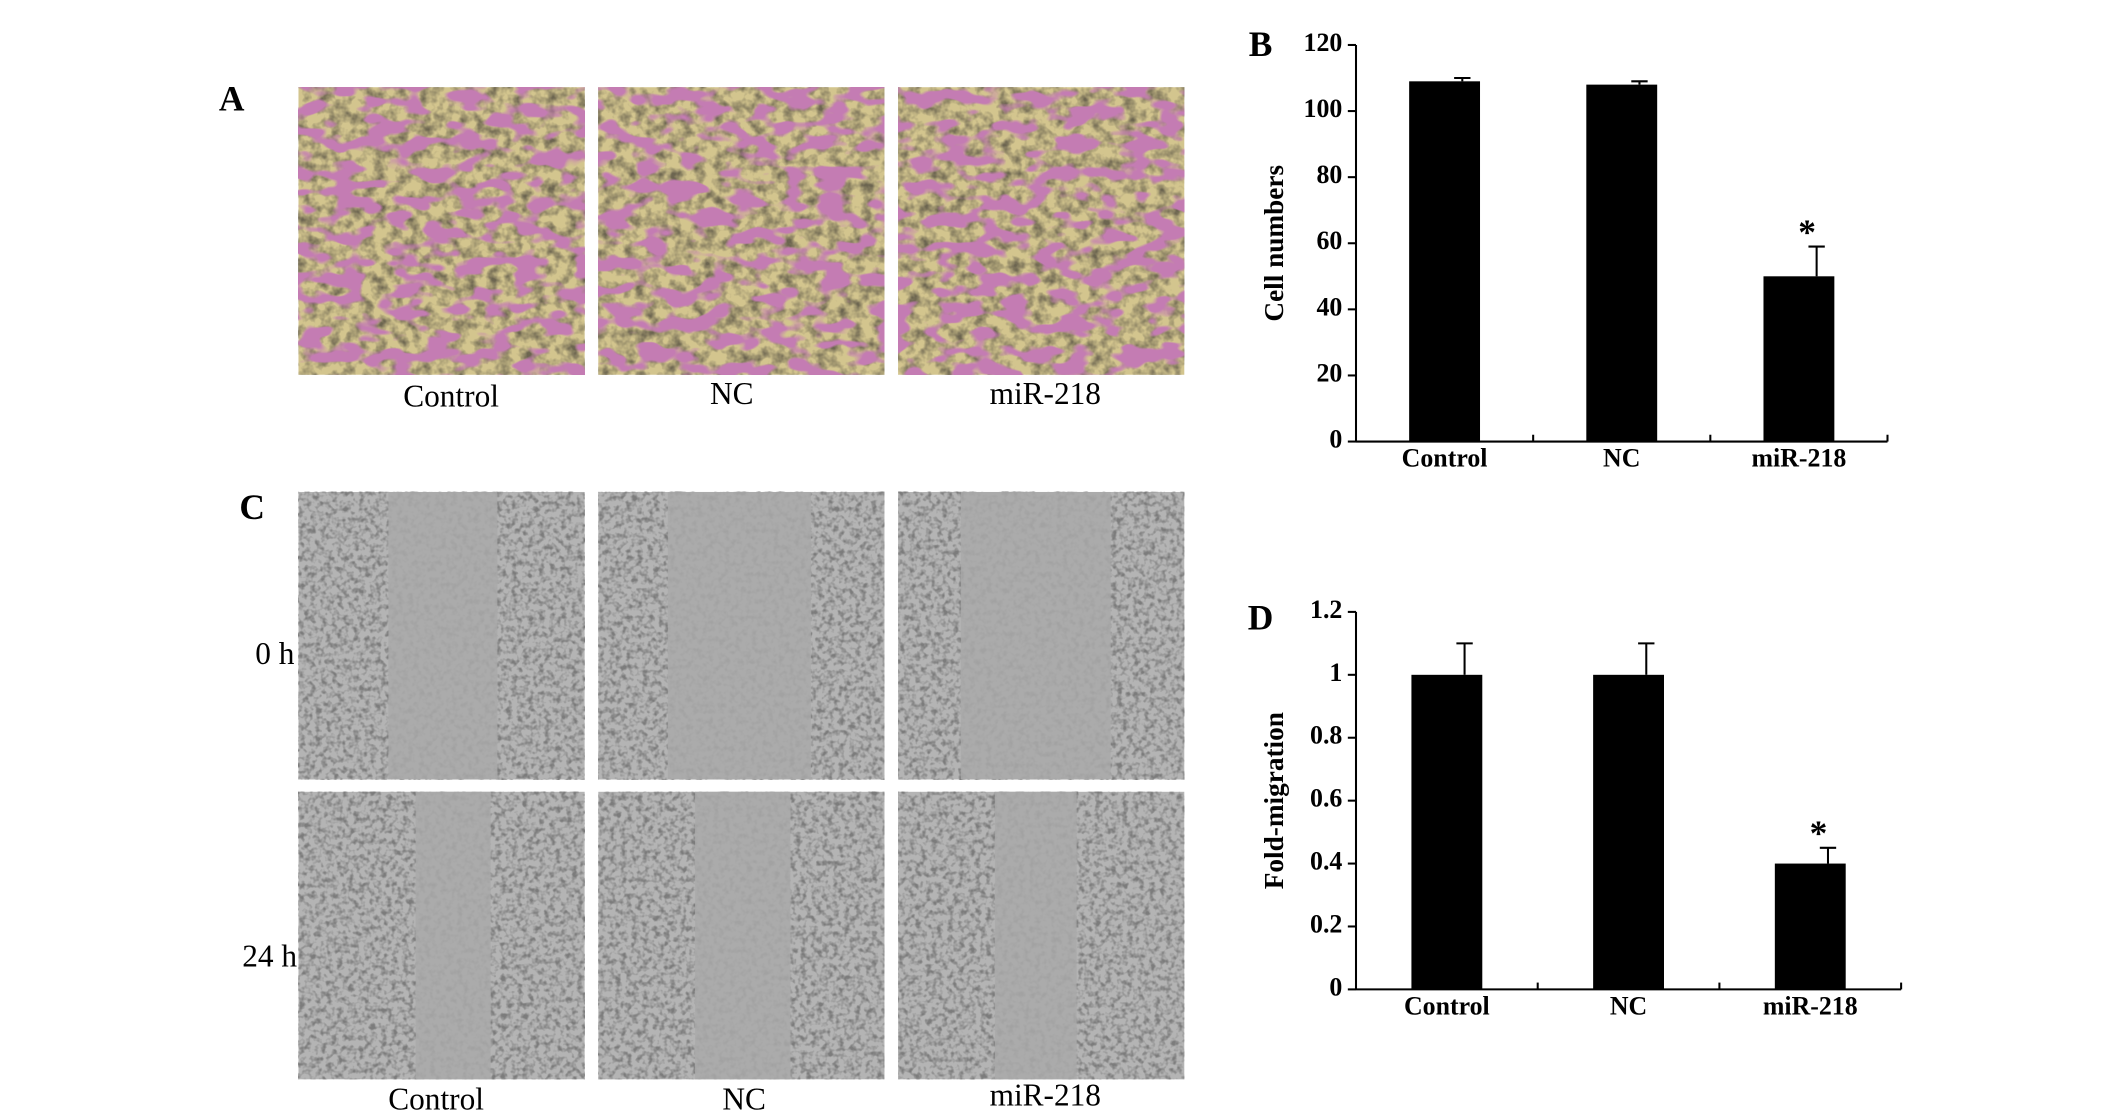  What do you see at coordinates (1326, 798) in the screenshot?
I see `y-tick-label: 0.6` at bounding box center [1326, 798].